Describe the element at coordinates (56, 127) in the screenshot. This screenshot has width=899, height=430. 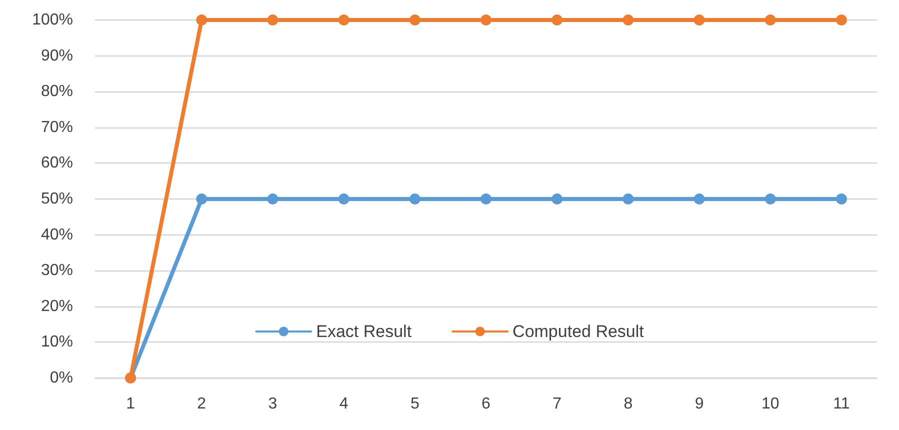
I see `y-tick-label: 70%` at that location.